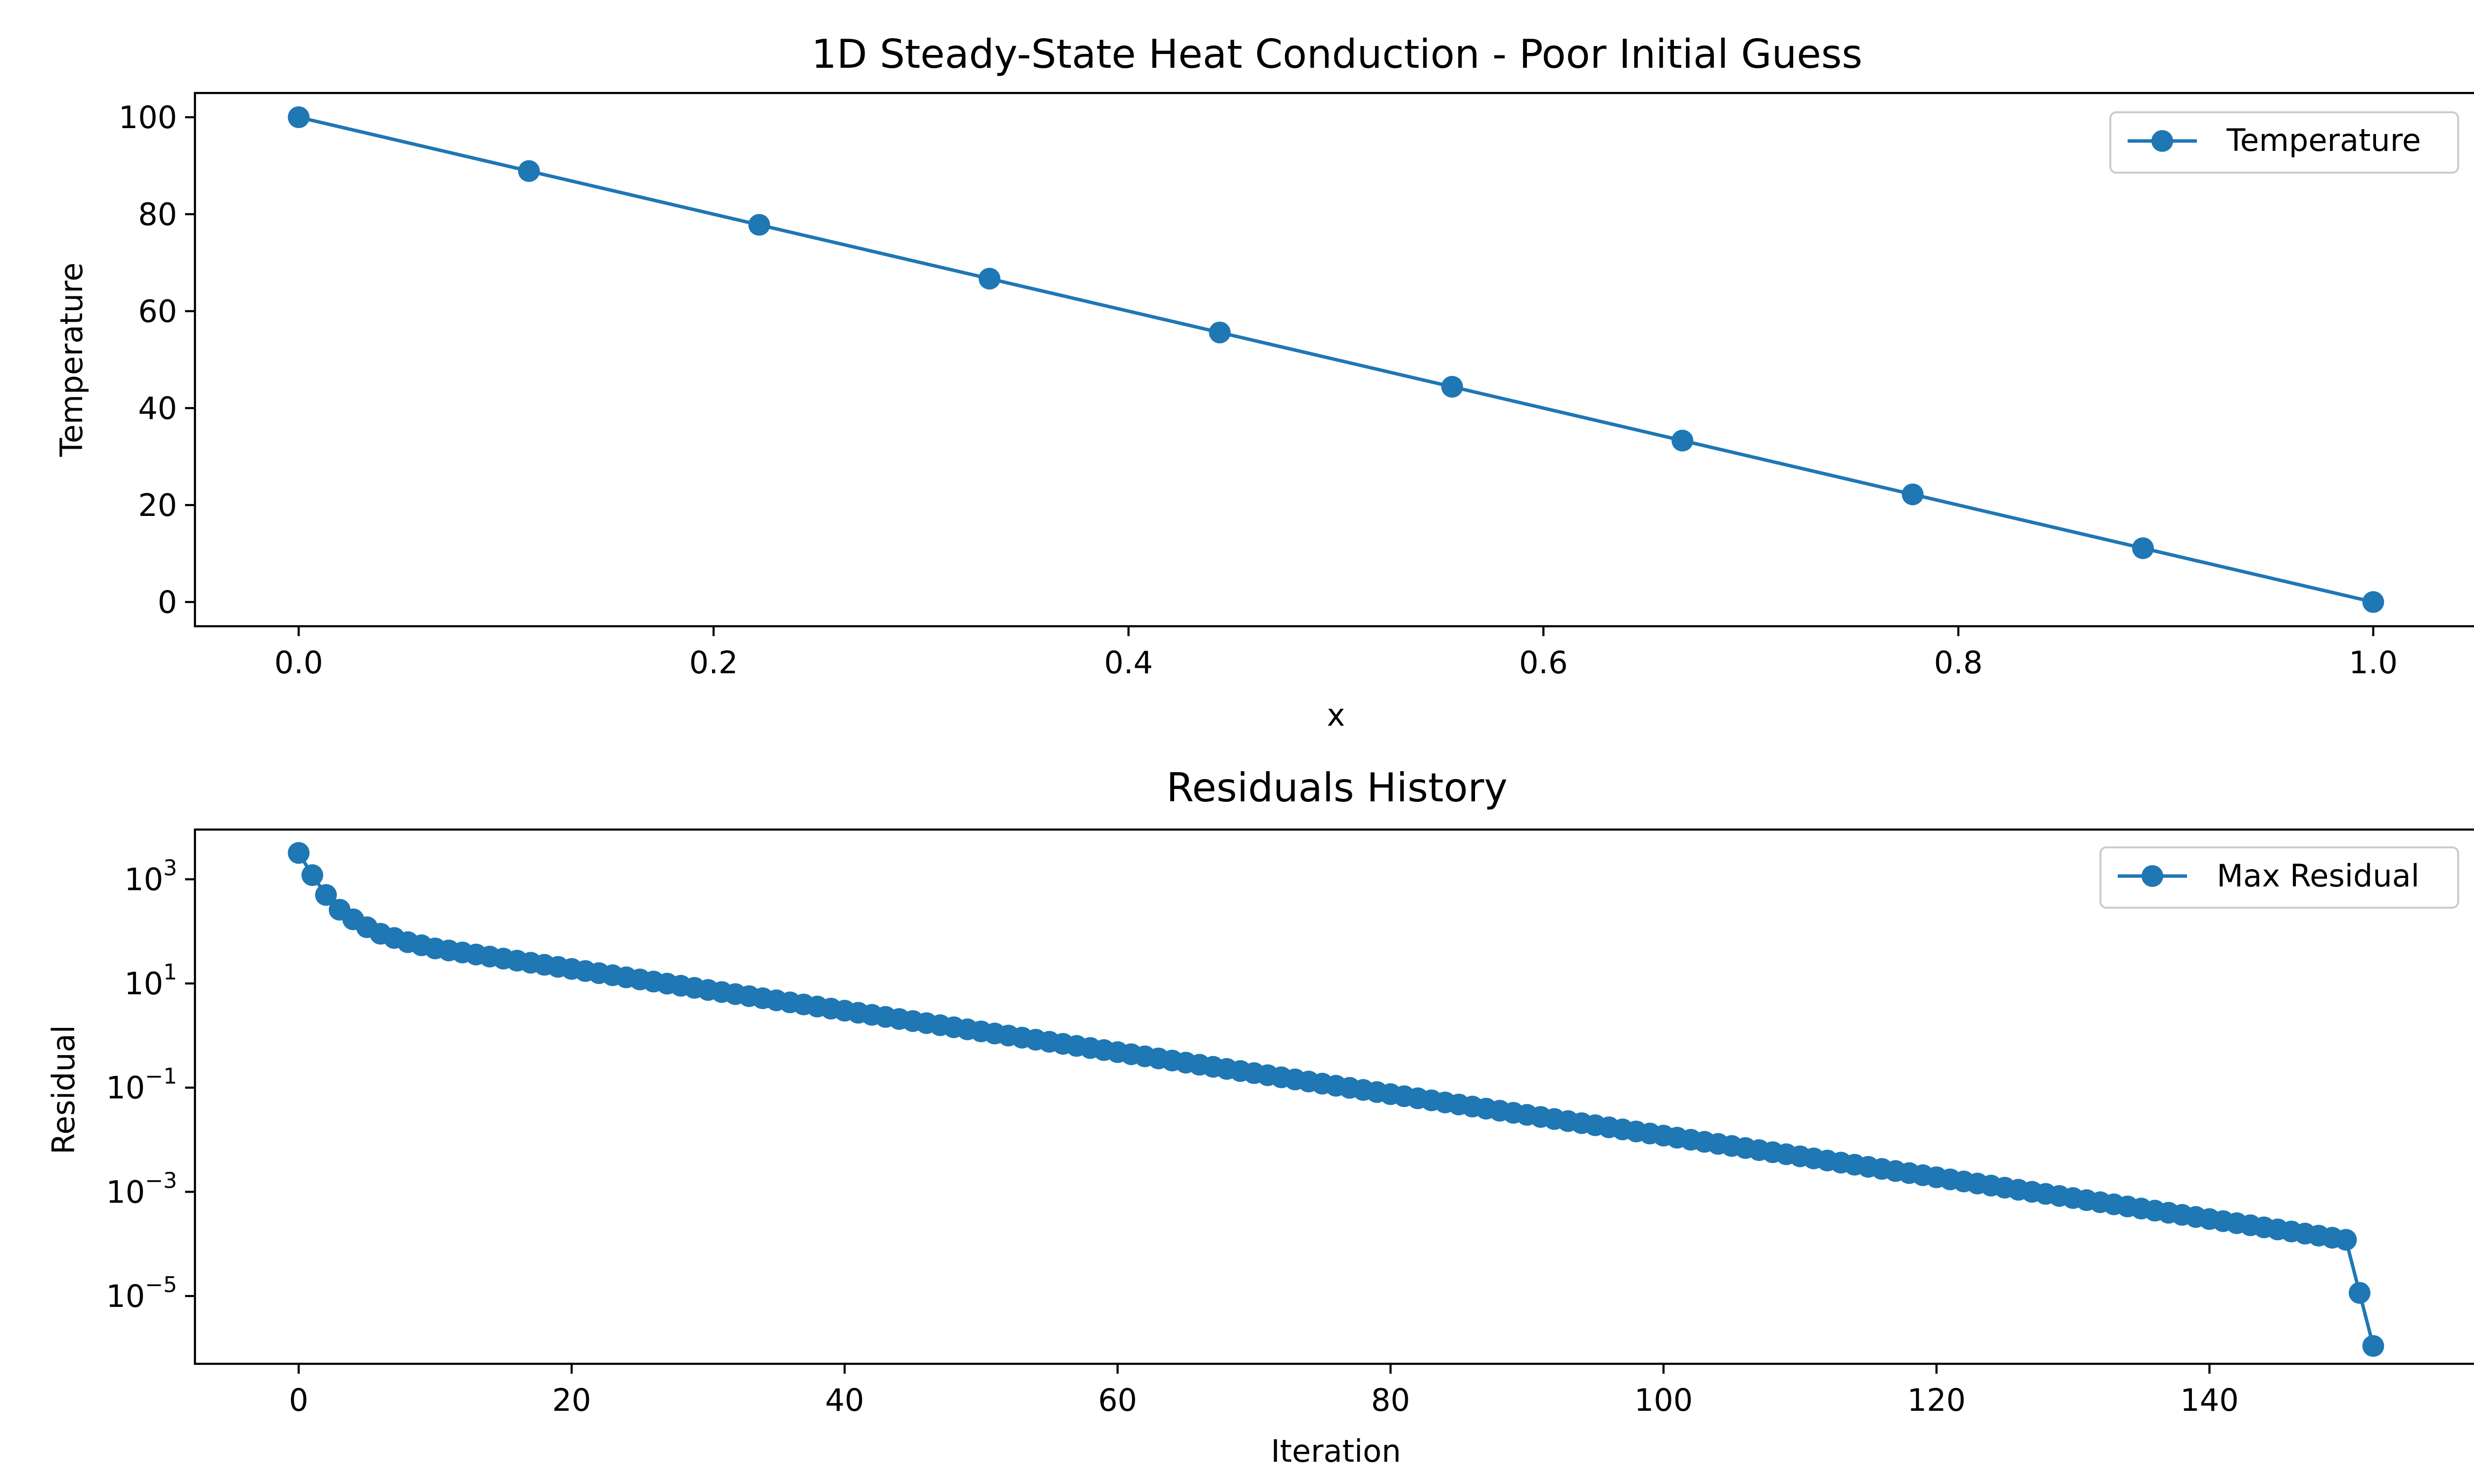 This screenshot has width=2474, height=1484. Describe the element at coordinates (142, 1085) in the screenshot. I see `y-tick-label: 10⁻¹` at that location.